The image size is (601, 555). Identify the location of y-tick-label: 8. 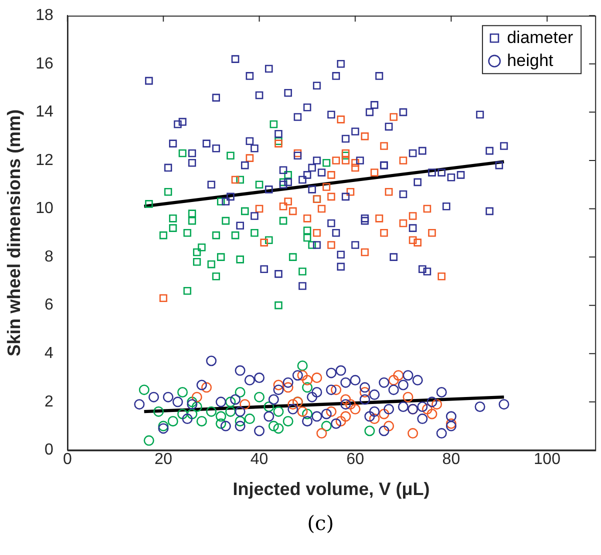
(49, 257).